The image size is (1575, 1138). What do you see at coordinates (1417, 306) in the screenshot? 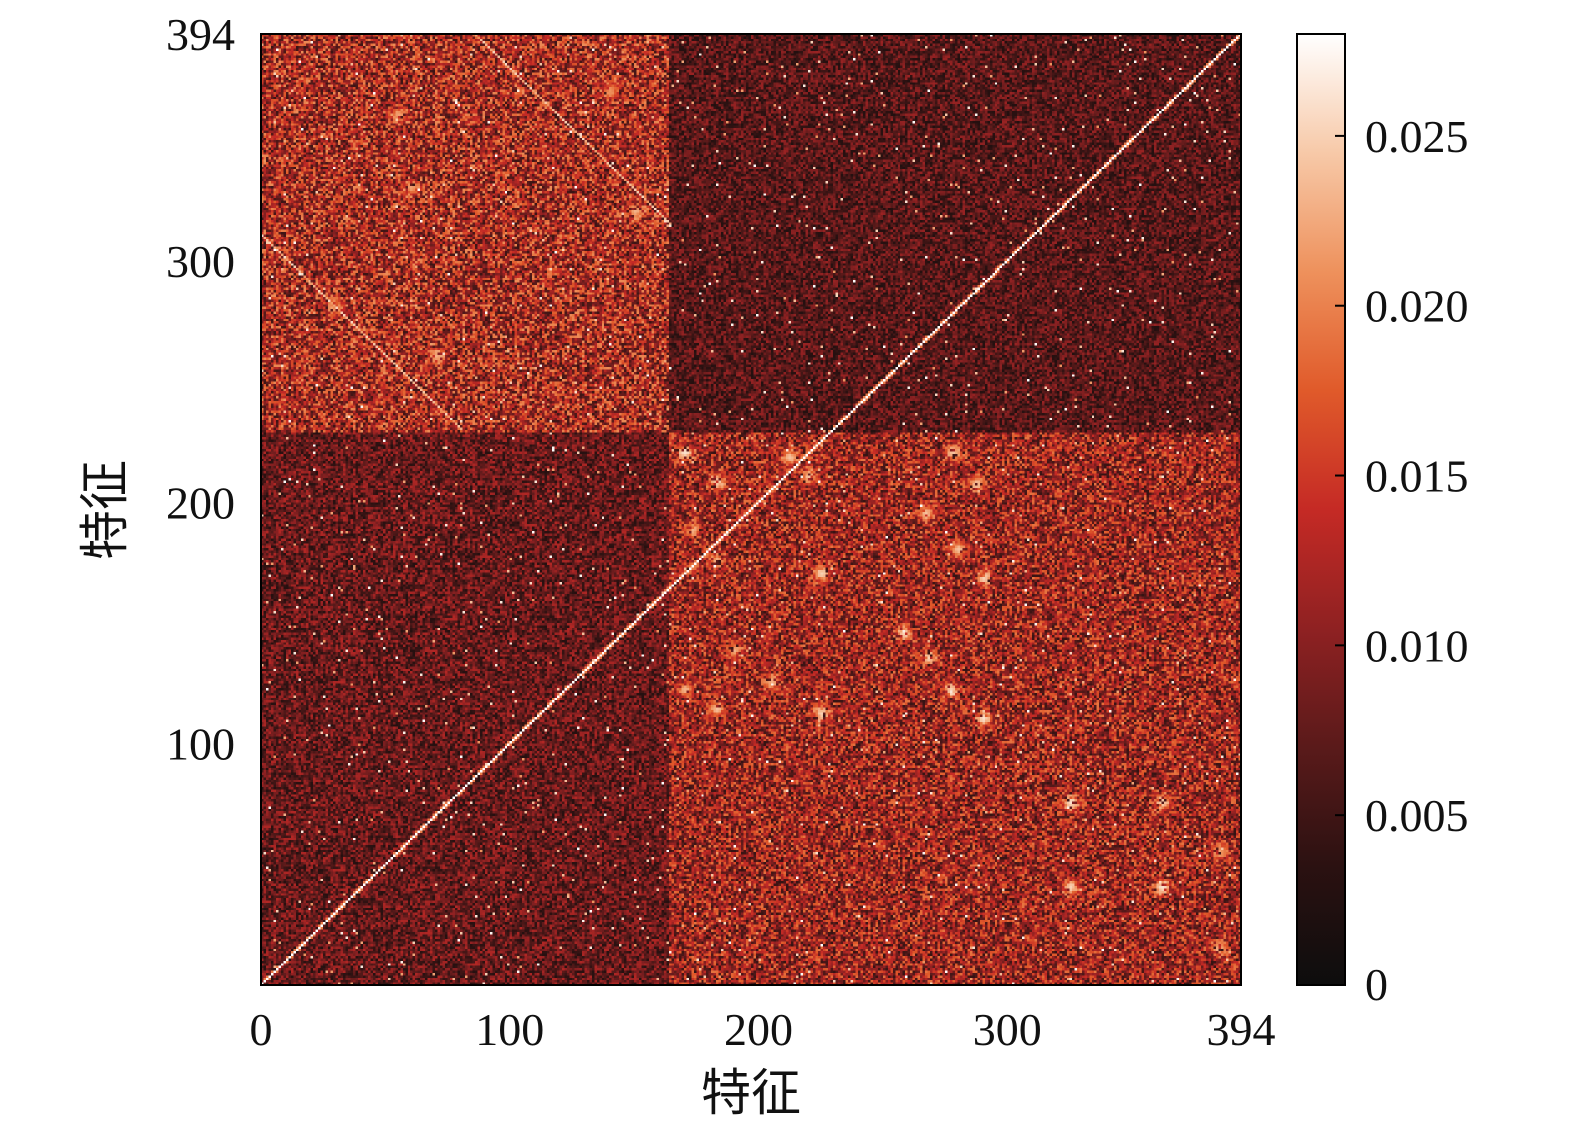
I see `colorbar-tick-label: 0.020` at bounding box center [1417, 306].